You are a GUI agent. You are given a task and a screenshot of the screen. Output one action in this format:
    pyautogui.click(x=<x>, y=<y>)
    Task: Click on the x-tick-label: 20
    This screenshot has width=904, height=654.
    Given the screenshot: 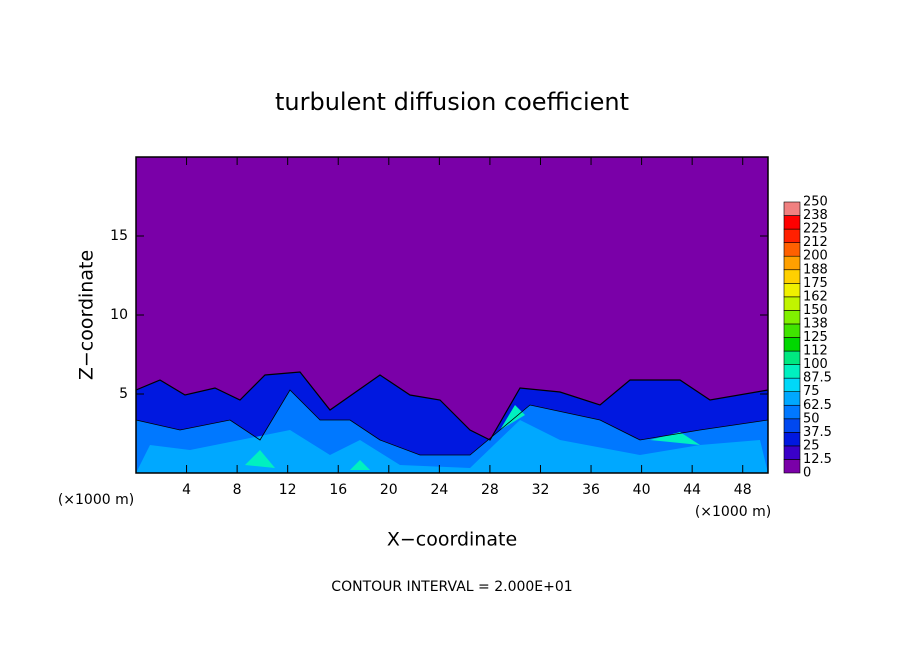 What is the action you would take?
    pyautogui.click(x=389, y=490)
    